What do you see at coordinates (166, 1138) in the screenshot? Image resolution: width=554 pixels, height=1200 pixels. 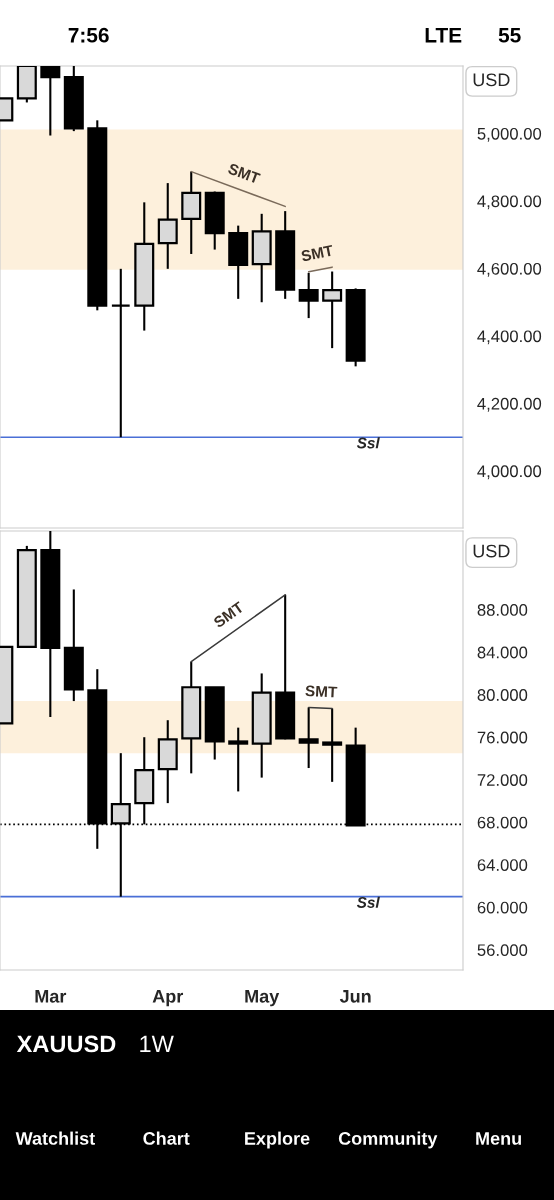 I see `text: Chart` at bounding box center [166, 1138].